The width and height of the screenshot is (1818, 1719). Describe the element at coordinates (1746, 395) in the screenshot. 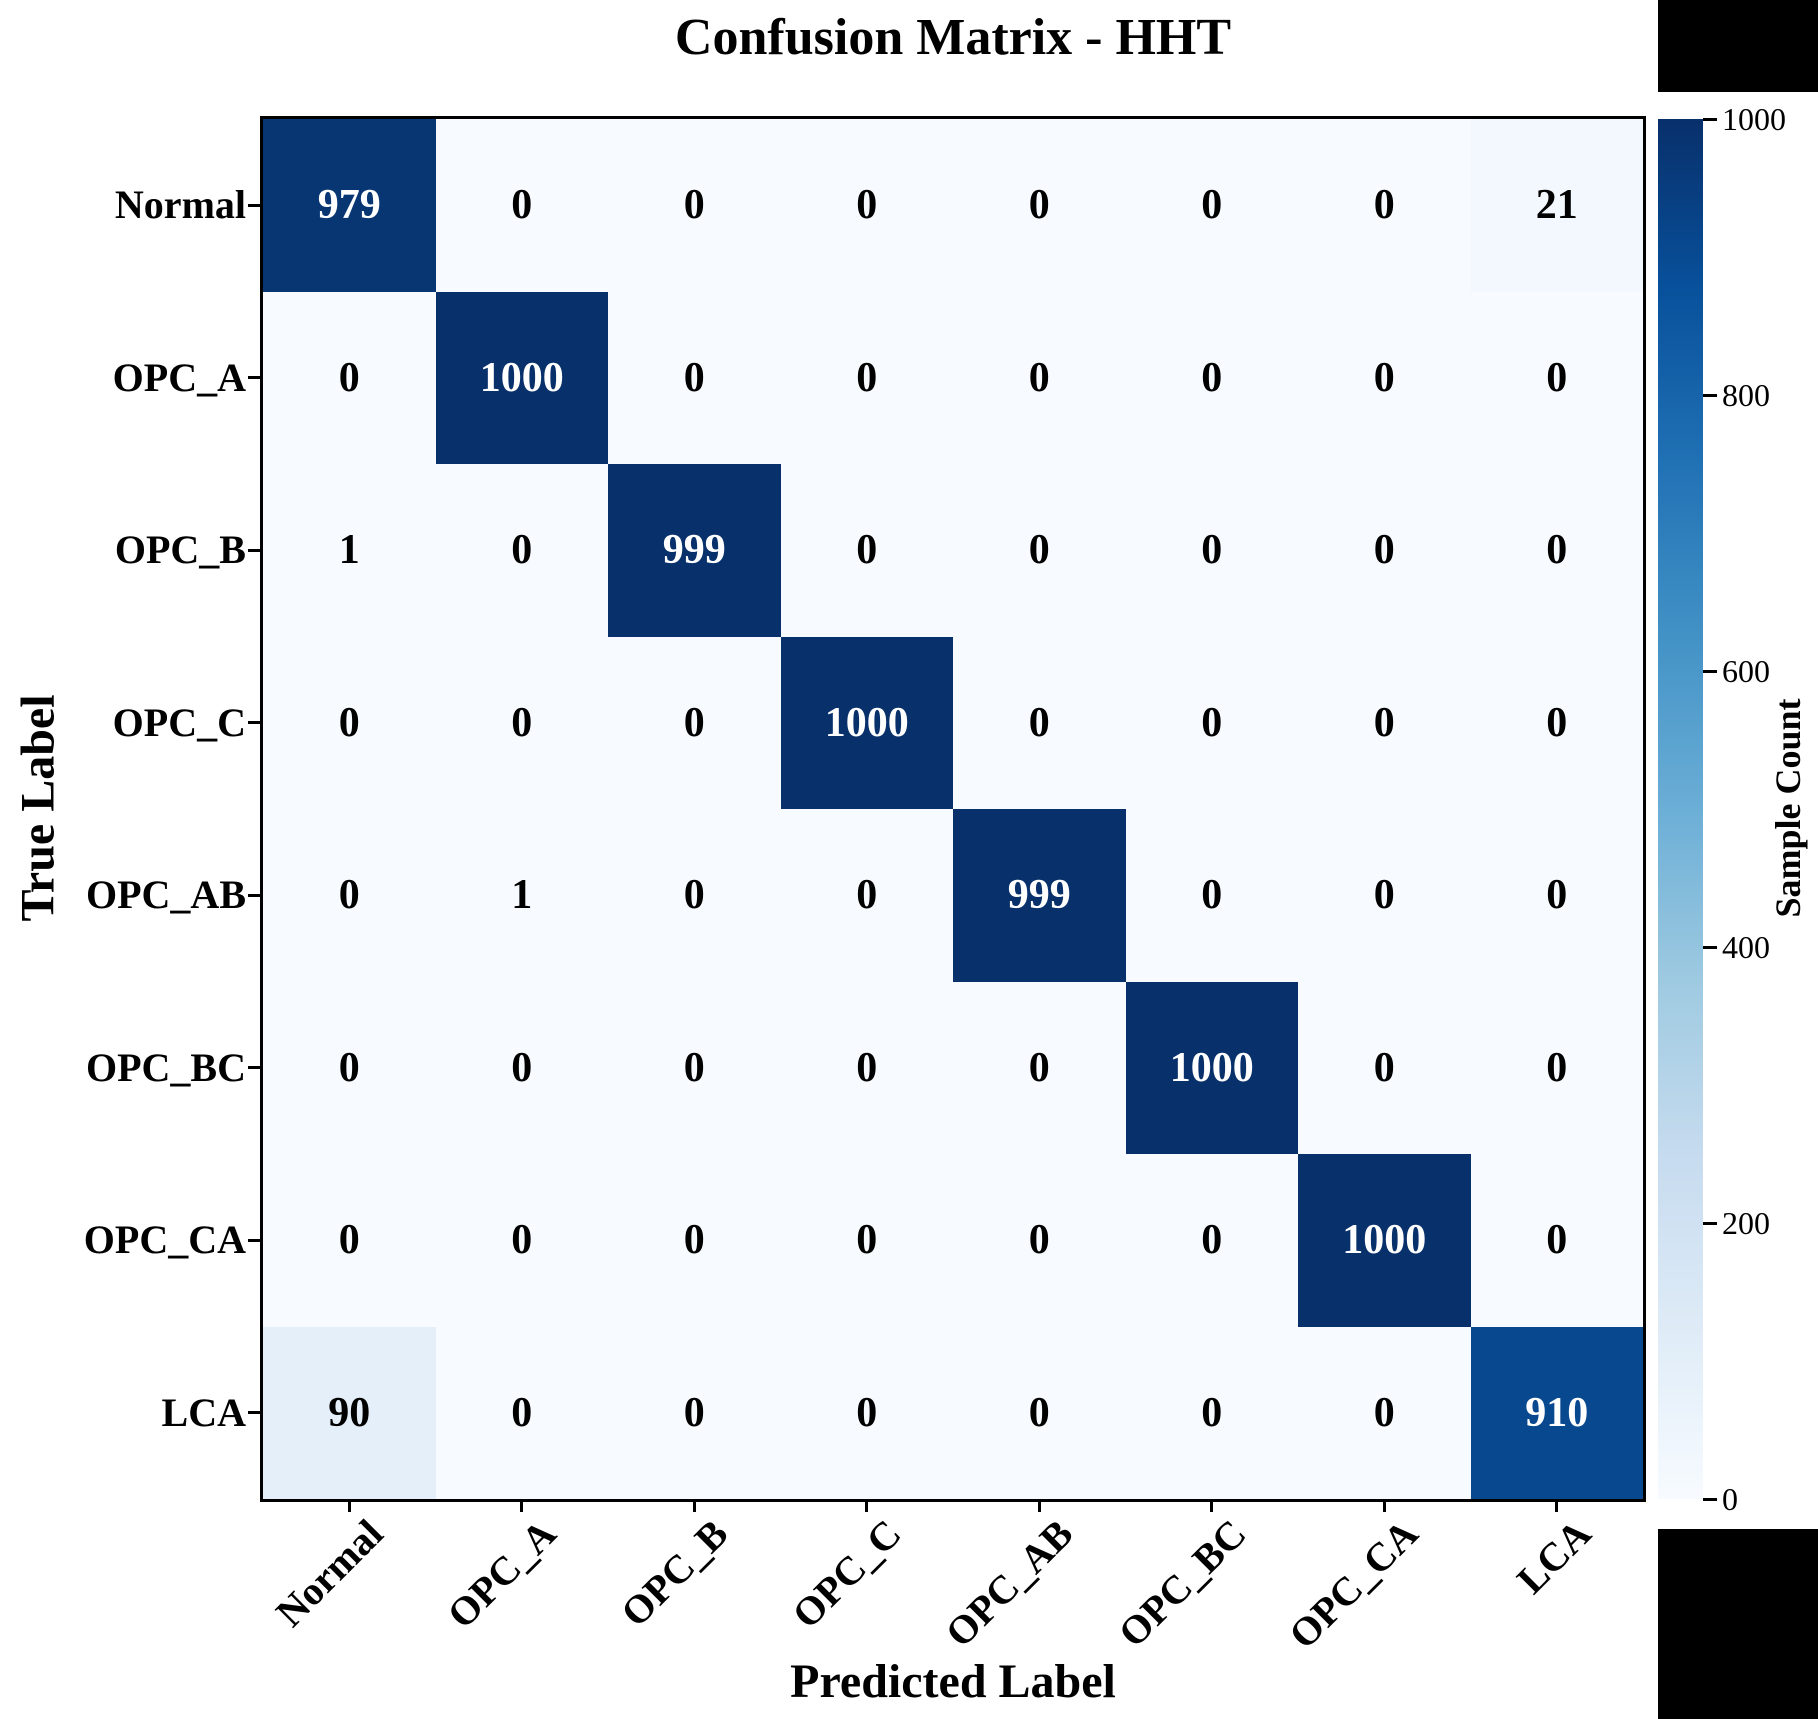

I see `colorbar-tick-label: 800` at that location.